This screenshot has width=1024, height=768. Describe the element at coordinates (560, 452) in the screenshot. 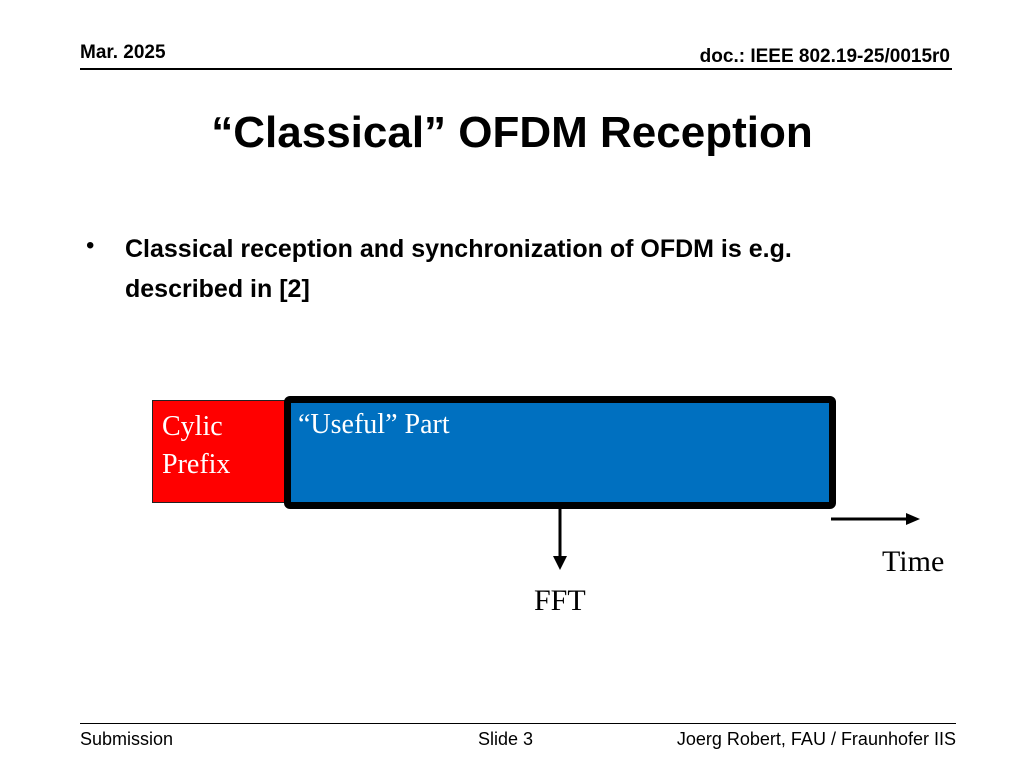

I see `useful-part-block` at that location.